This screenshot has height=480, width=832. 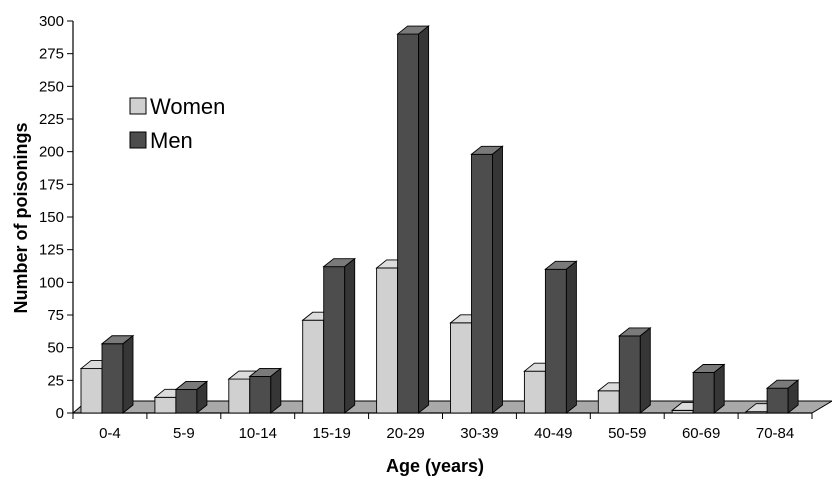 What do you see at coordinates (51, 282) in the screenshot?
I see `y-tick-label: 100` at bounding box center [51, 282].